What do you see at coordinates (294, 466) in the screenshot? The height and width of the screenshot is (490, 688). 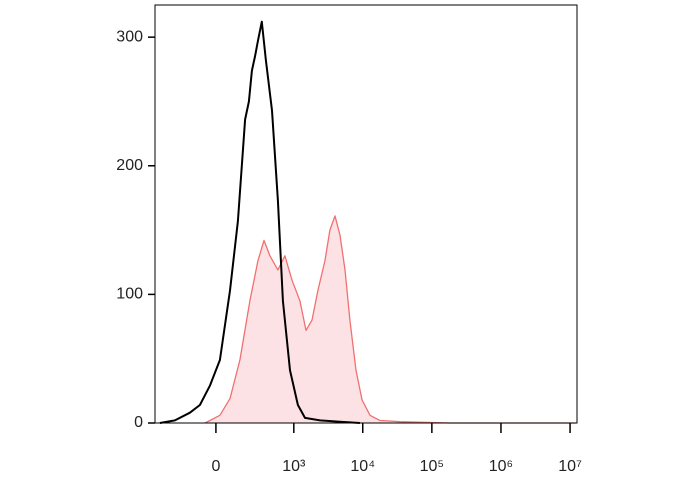 I see `x-tick-label: 10³` at bounding box center [294, 466].